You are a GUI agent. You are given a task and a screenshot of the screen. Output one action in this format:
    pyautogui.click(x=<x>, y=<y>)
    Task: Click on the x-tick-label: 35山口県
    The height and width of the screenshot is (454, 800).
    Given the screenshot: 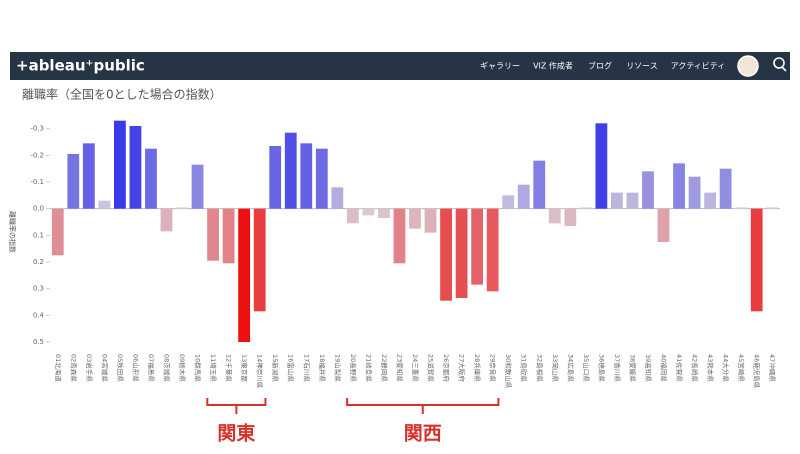 What is the action you would take?
    pyautogui.click(x=586, y=368)
    